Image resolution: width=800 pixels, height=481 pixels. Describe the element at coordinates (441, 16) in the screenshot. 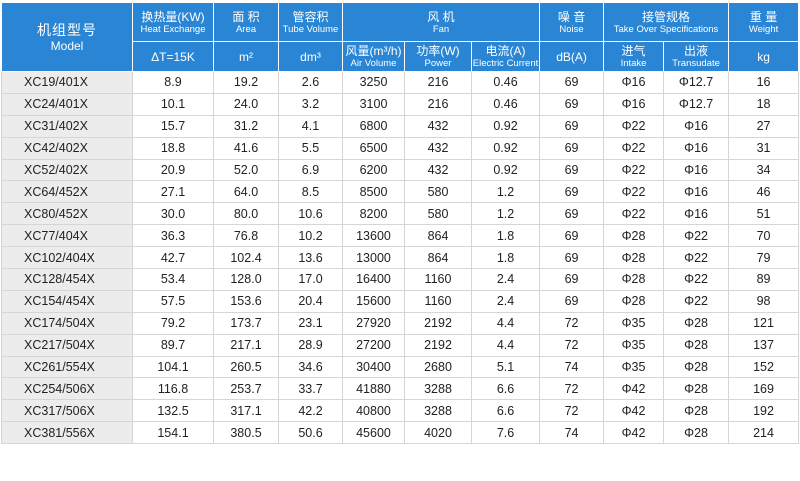

I see `header-fan-zh: 风 机` at that location.